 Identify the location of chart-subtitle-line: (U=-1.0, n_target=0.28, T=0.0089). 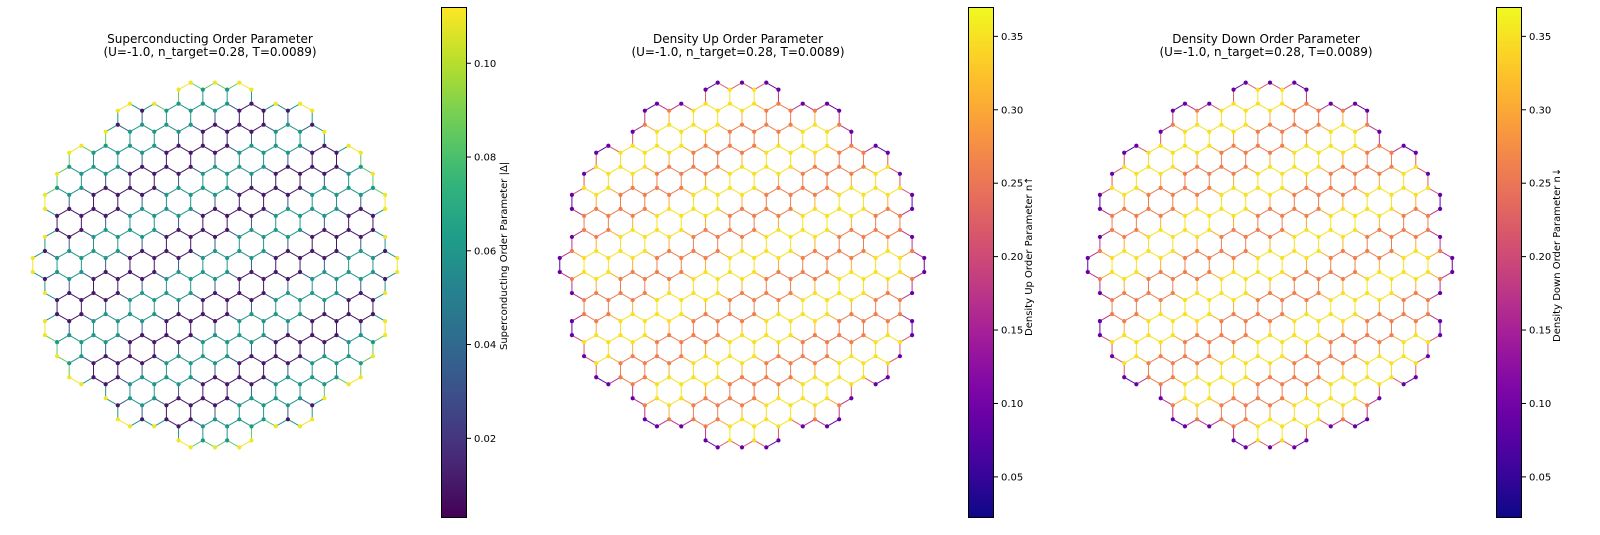
(1266, 52).